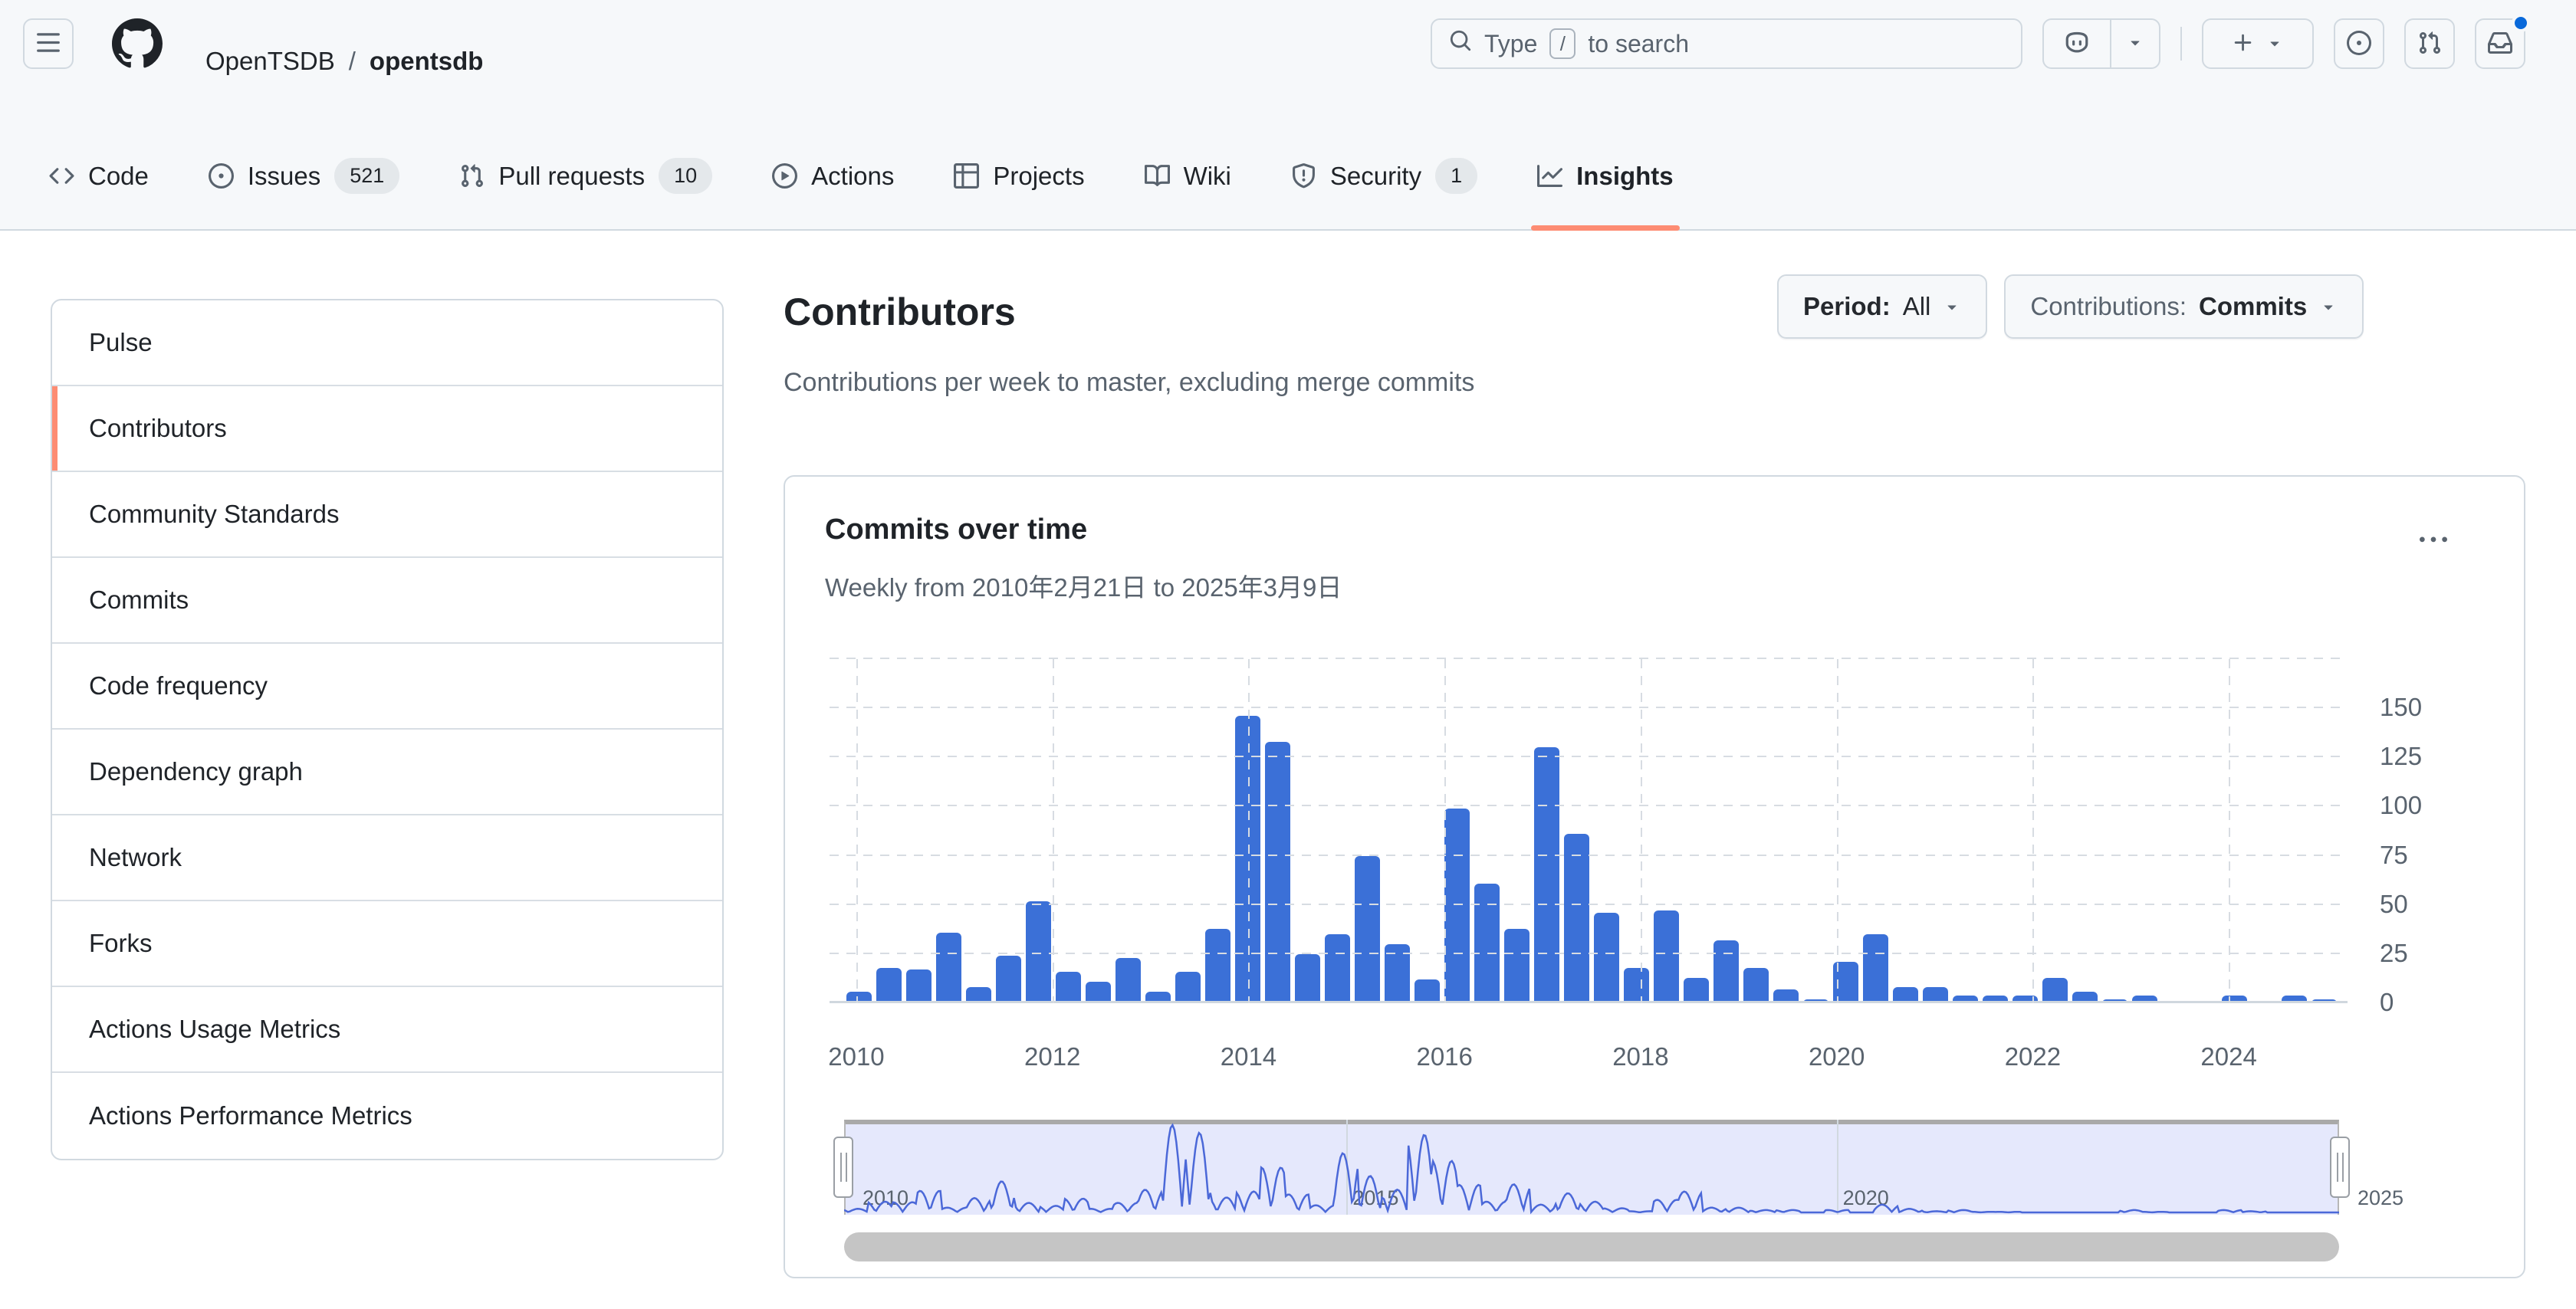 The image size is (2576, 1309). I want to click on x-tick-label: 2014, so click(1248, 1057).